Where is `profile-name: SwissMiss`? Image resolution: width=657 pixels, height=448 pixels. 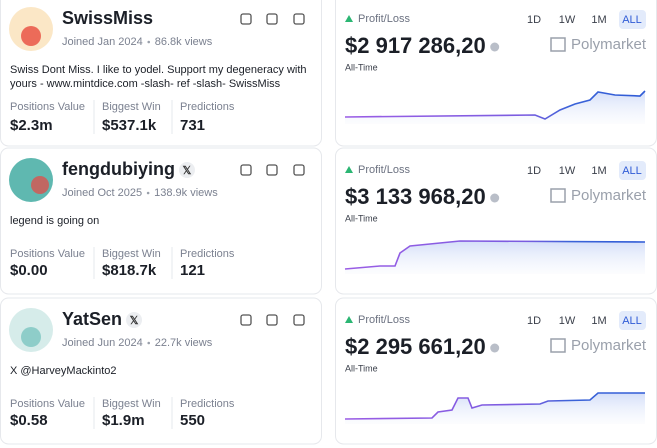
profile-name: SwissMiss is located at coordinates (107, 18).